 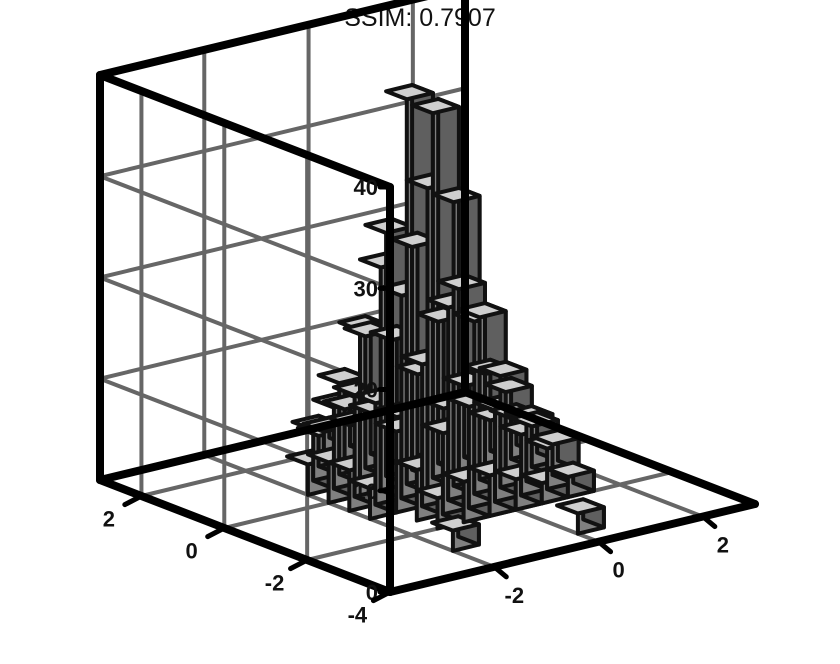 What do you see at coordinates (366, 288) in the screenshot?
I see `z-tick-label: 30` at bounding box center [366, 288].